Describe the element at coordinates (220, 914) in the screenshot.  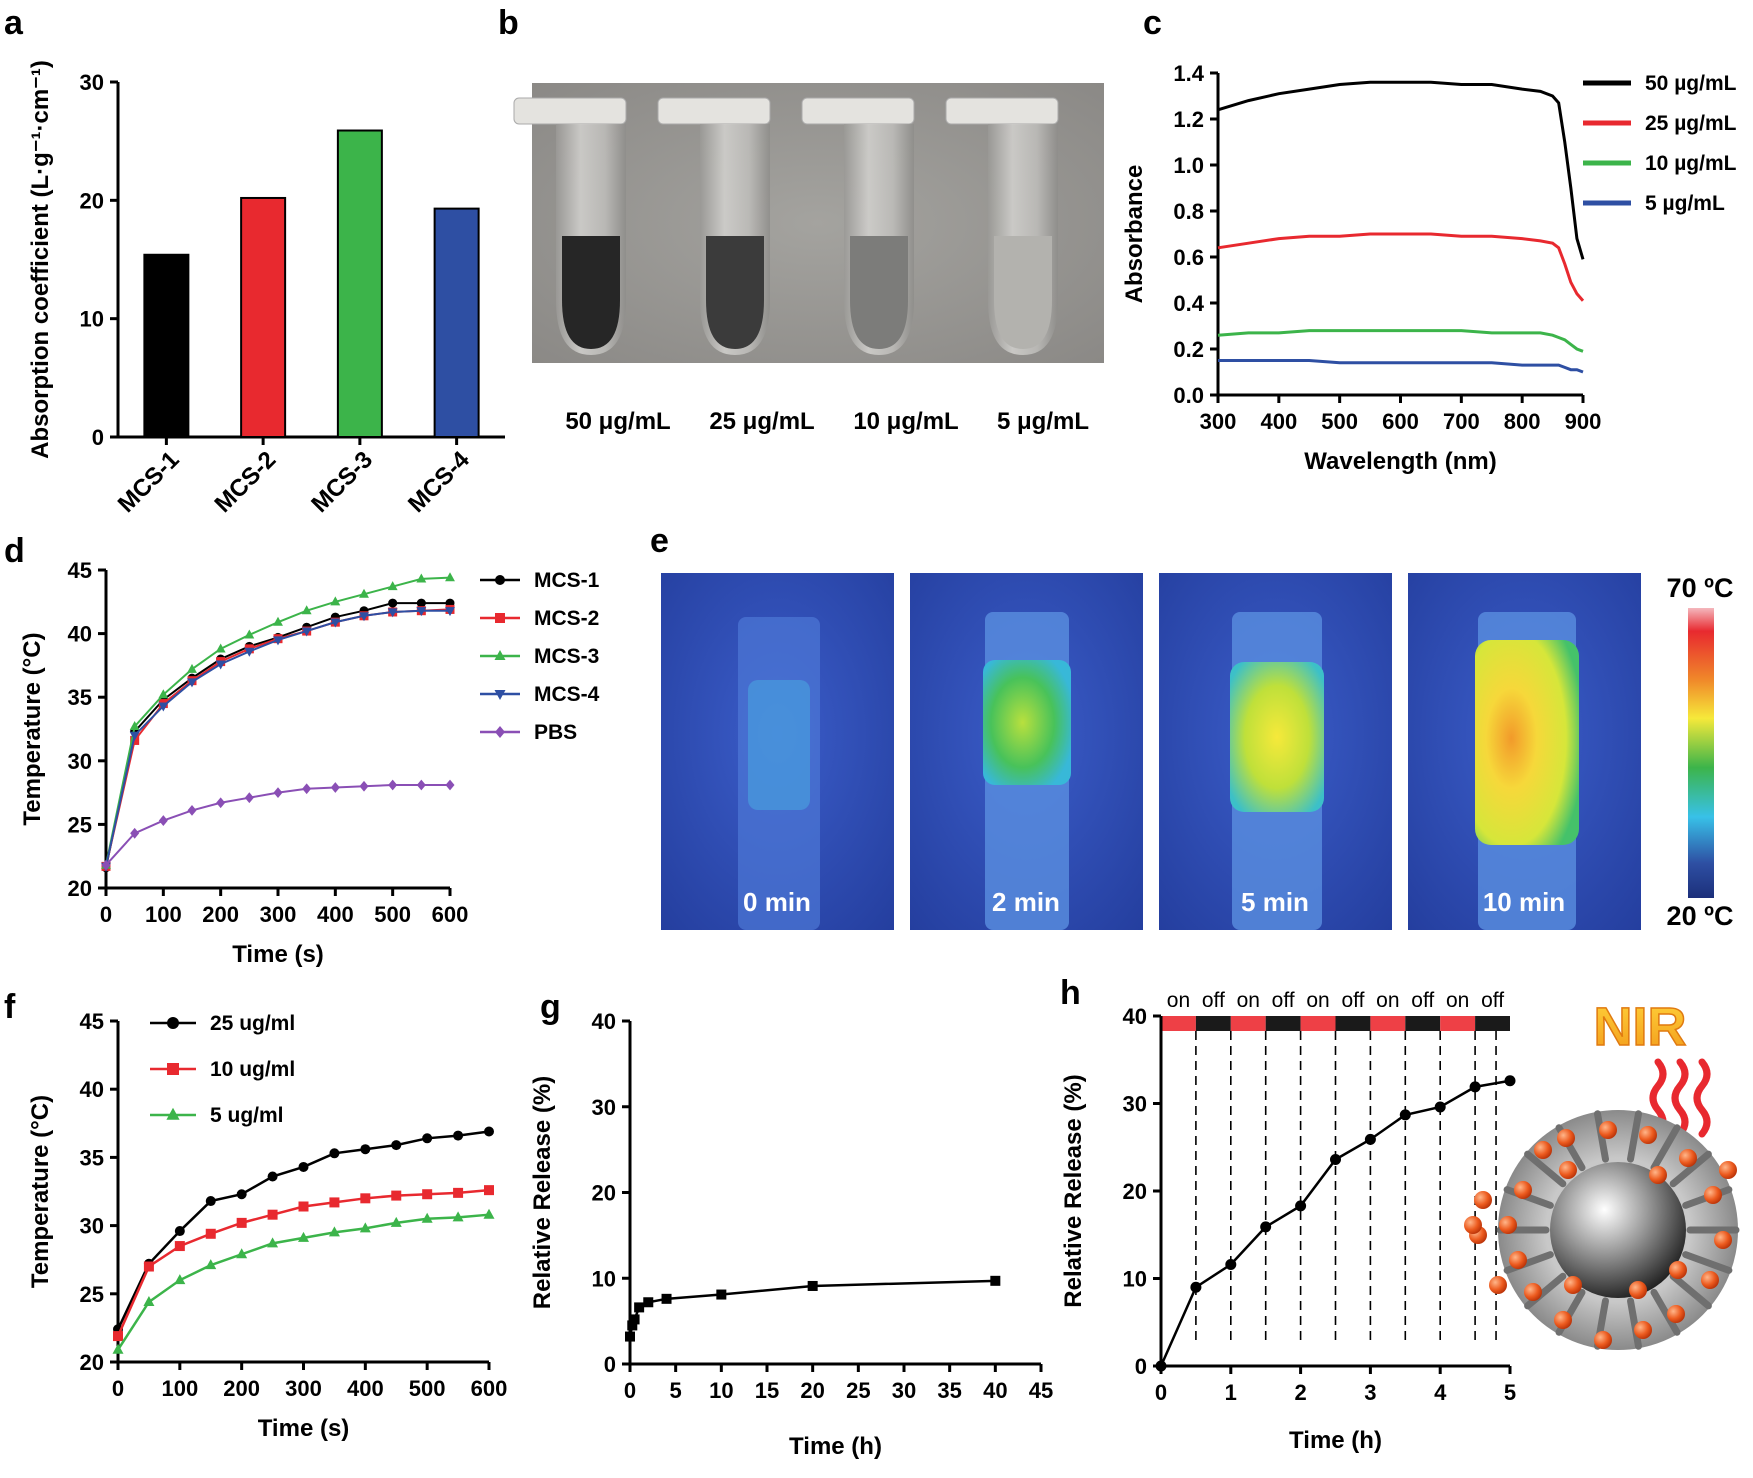
I see `x-tick-label: 200` at that location.